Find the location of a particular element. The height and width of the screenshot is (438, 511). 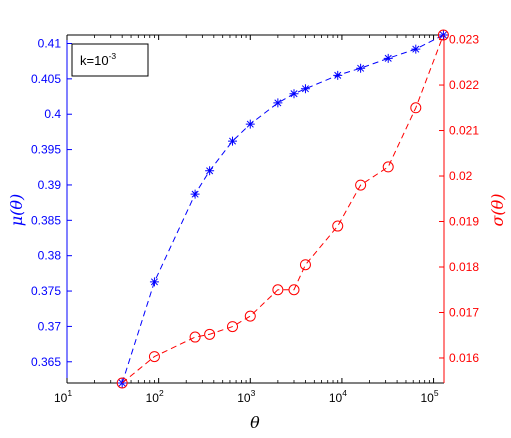

annotation-base: k=10 is located at coordinates (94, 60).